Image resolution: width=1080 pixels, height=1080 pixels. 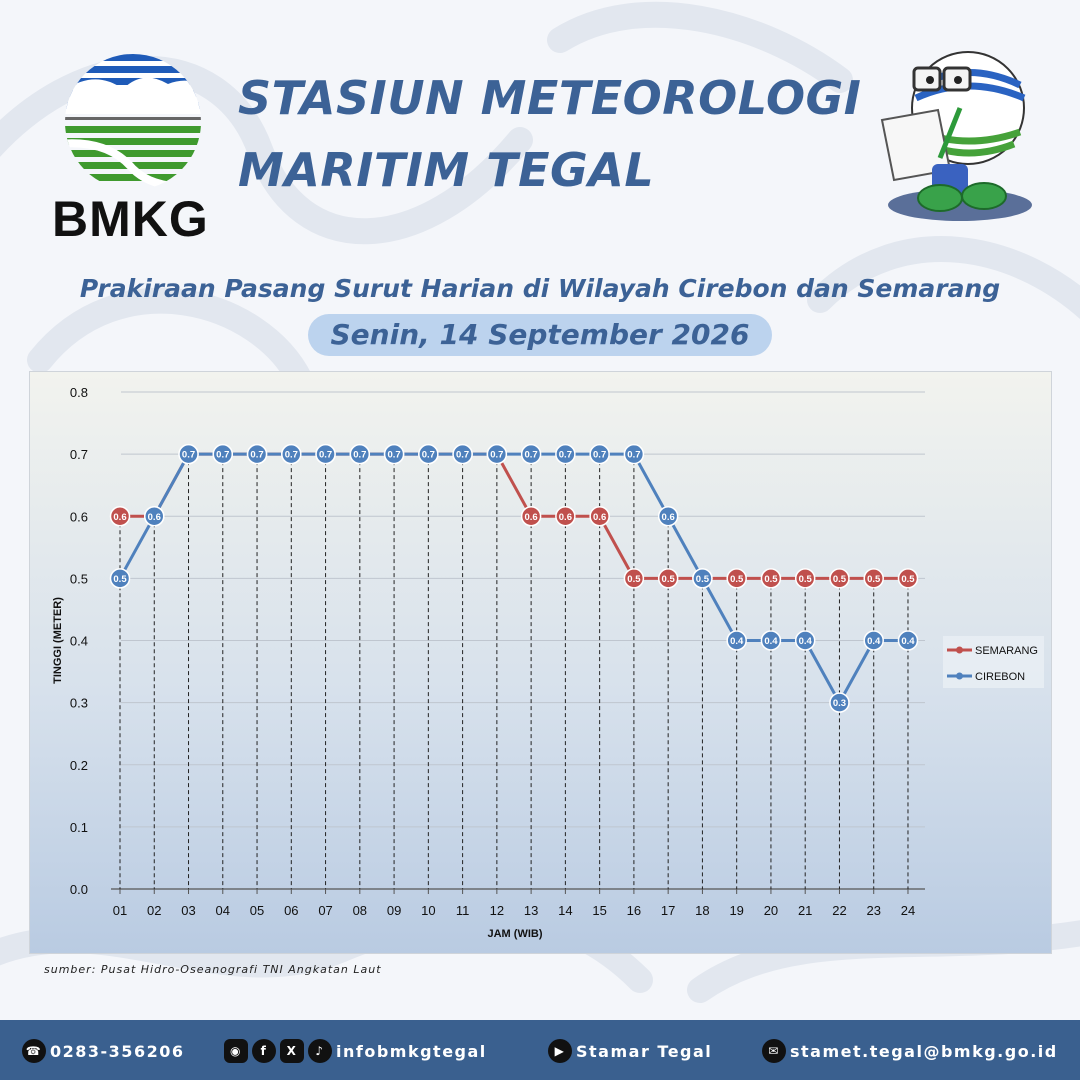 What do you see at coordinates (79, 765) in the screenshot?
I see `y-tick-label: 0.2` at bounding box center [79, 765].